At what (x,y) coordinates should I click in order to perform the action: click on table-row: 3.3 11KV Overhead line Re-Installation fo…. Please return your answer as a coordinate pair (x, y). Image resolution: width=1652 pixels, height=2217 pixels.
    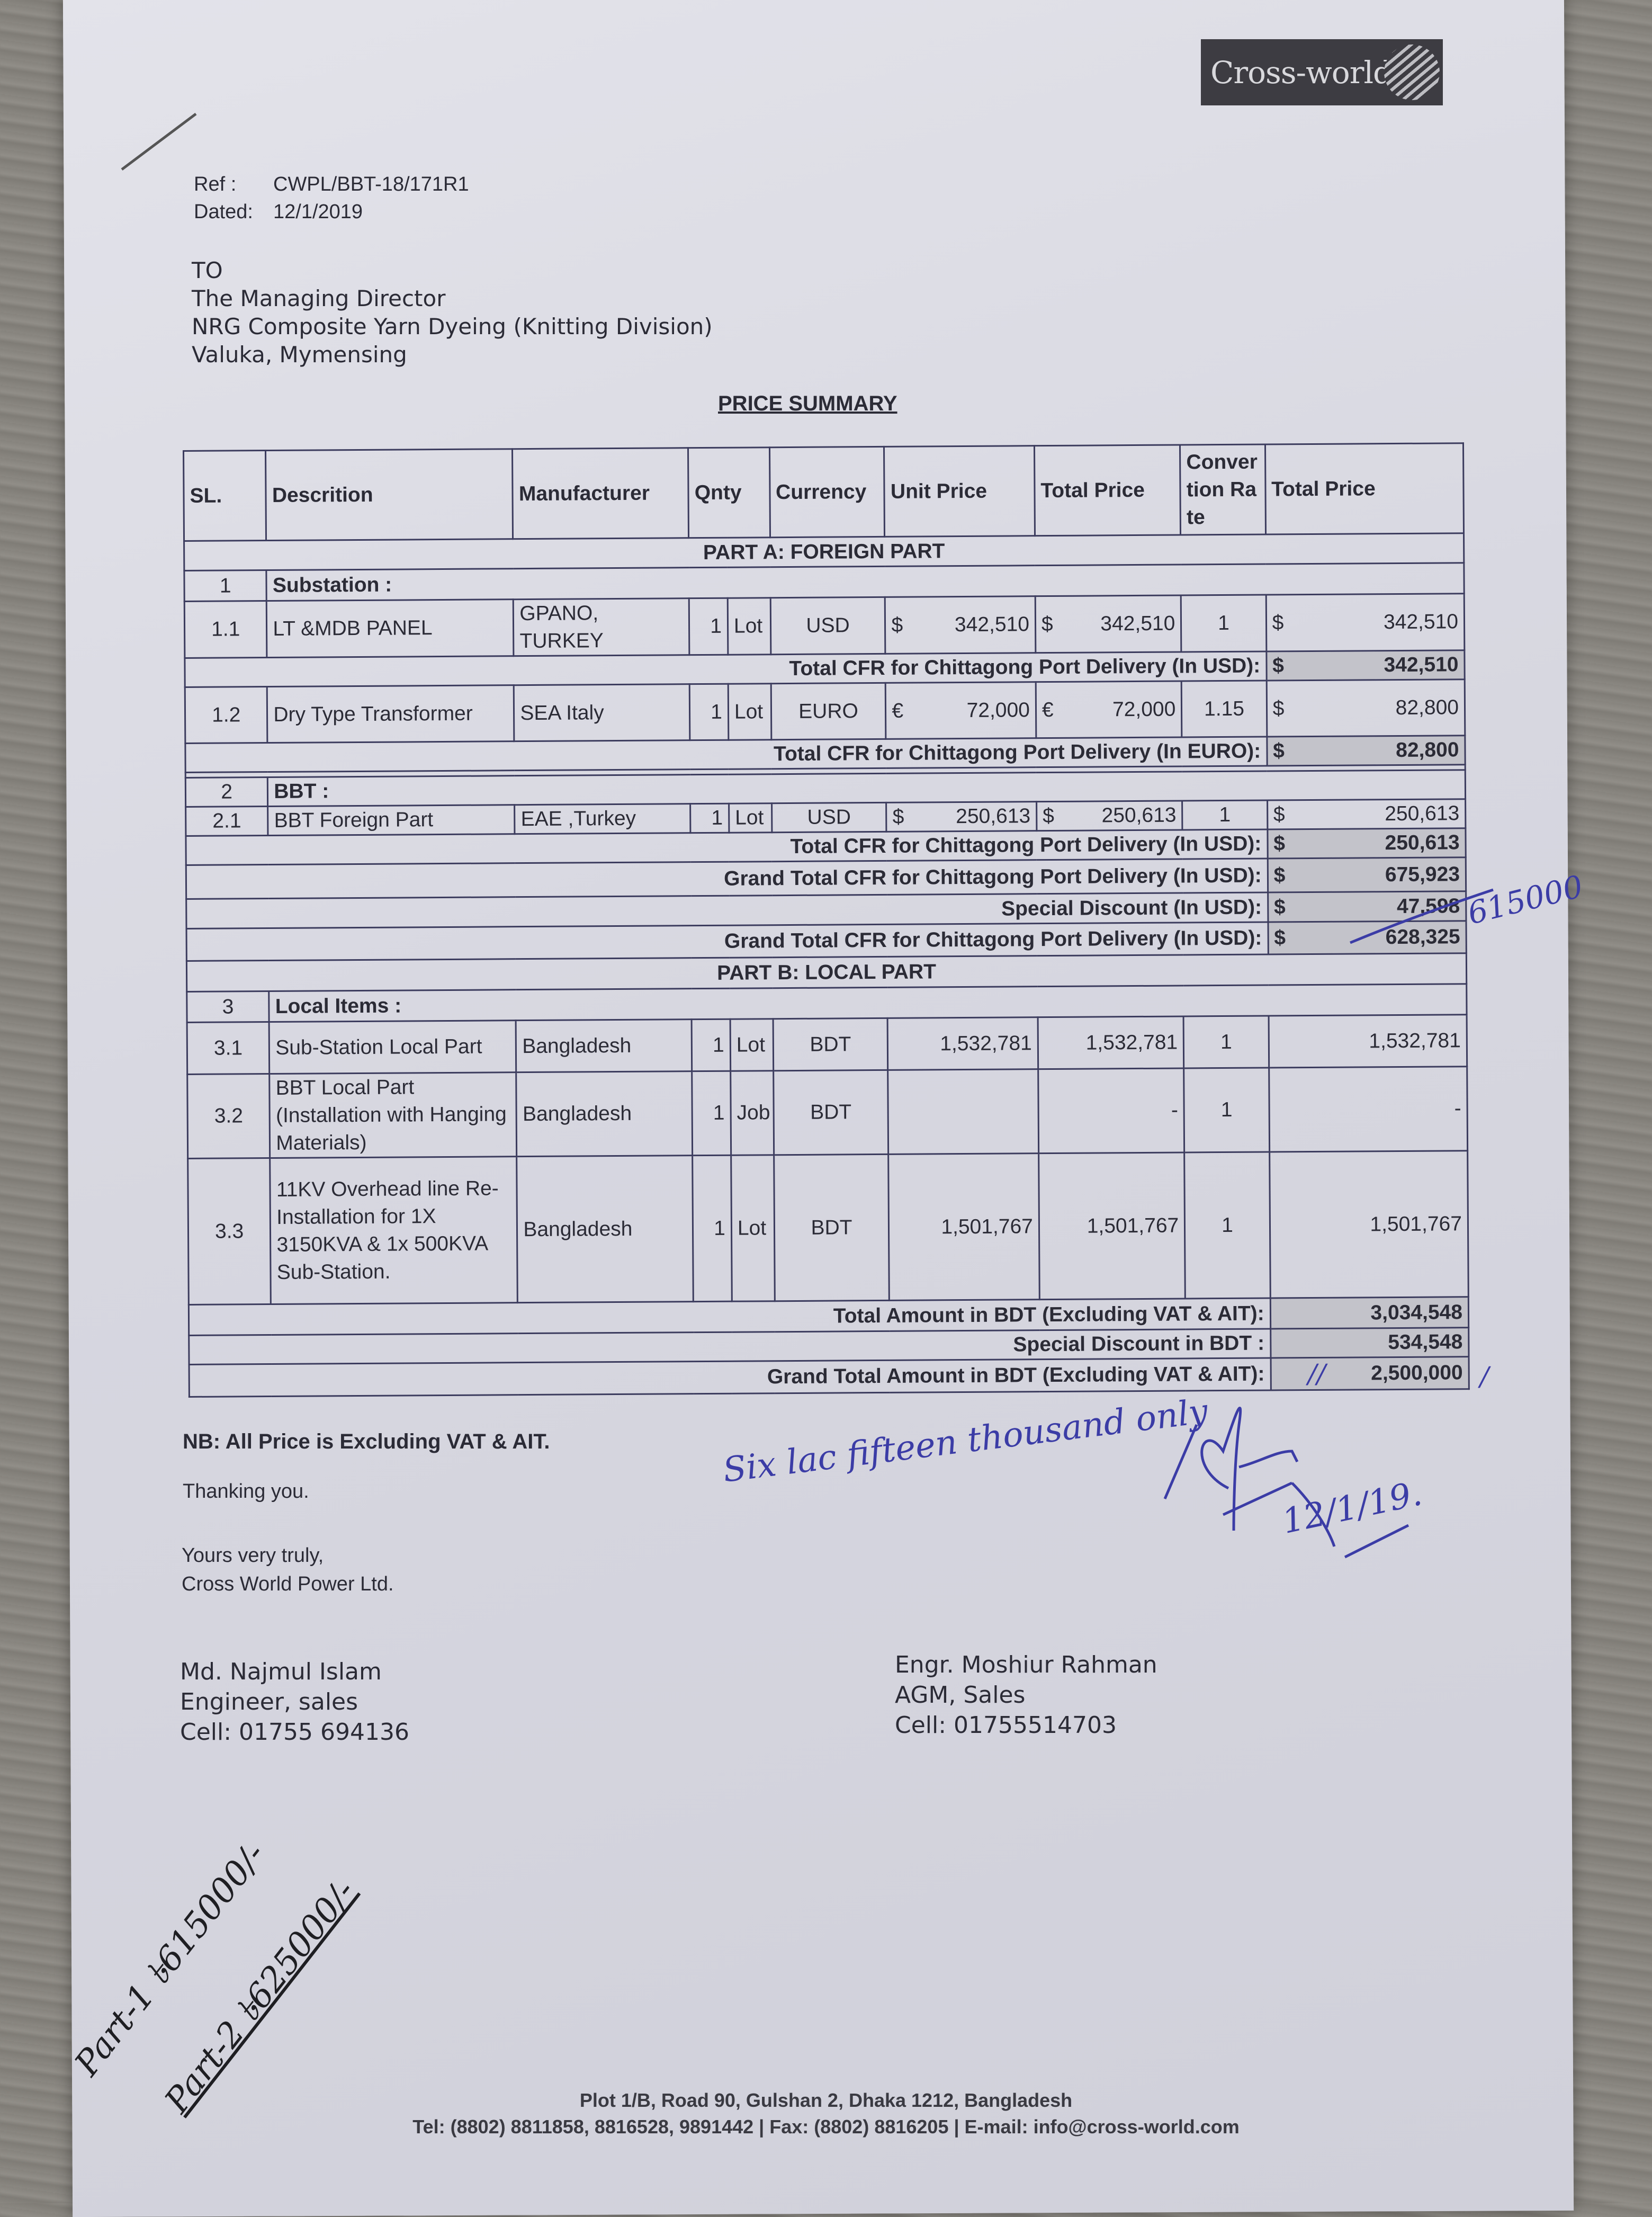
    Looking at the image, I should click on (828, 1227).